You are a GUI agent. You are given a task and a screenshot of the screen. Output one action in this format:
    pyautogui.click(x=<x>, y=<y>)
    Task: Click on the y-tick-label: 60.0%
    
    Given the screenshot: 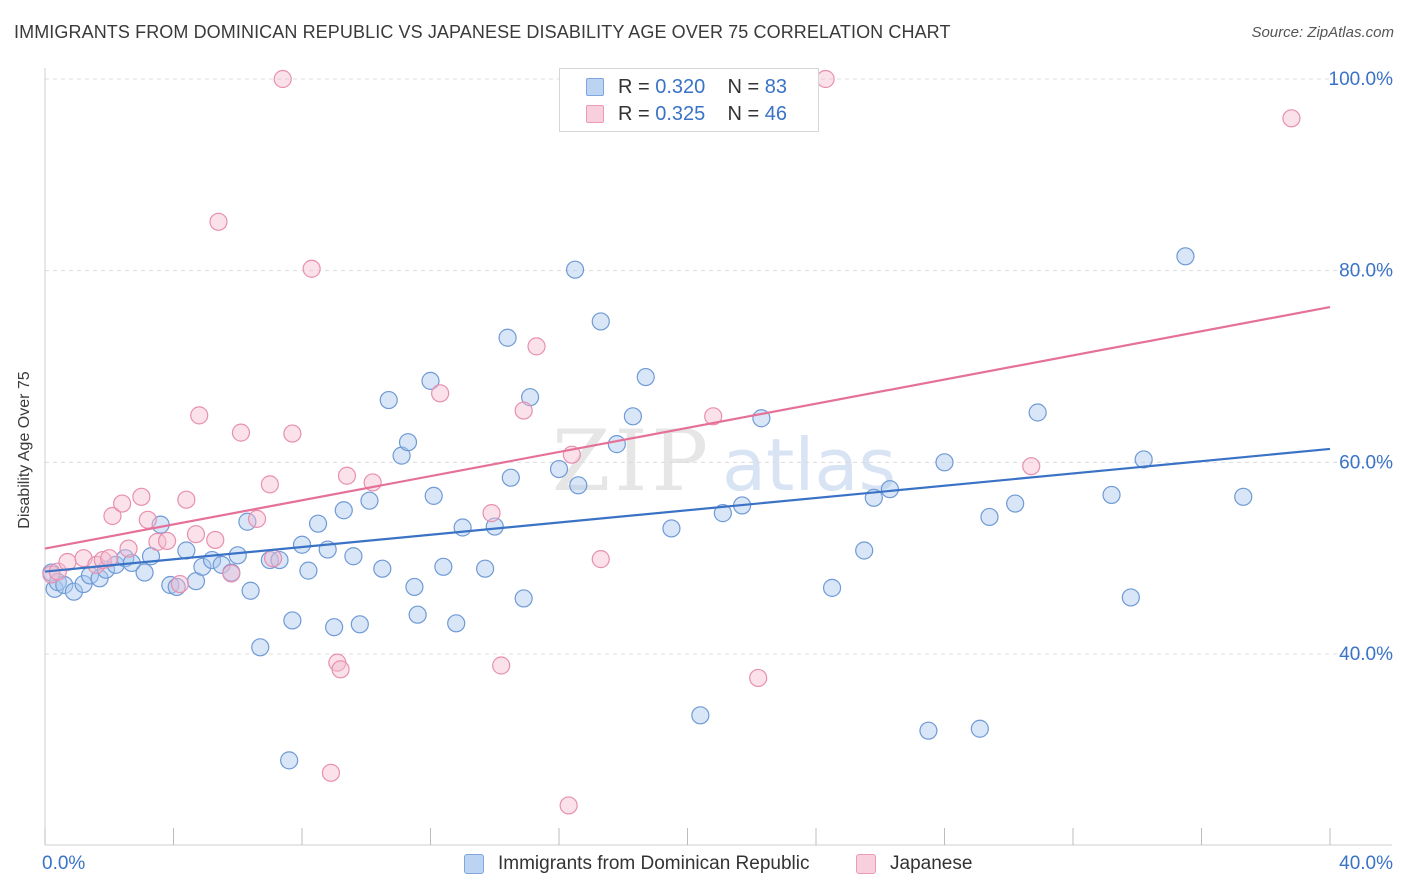 What is the action you would take?
    pyautogui.click(x=1366, y=462)
    